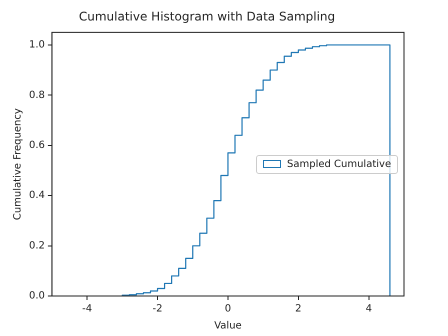 The image size is (448, 336). What do you see at coordinates (36, 45) in the screenshot?
I see `y-tick-label: 1.0` at bounding box center [36, 45].